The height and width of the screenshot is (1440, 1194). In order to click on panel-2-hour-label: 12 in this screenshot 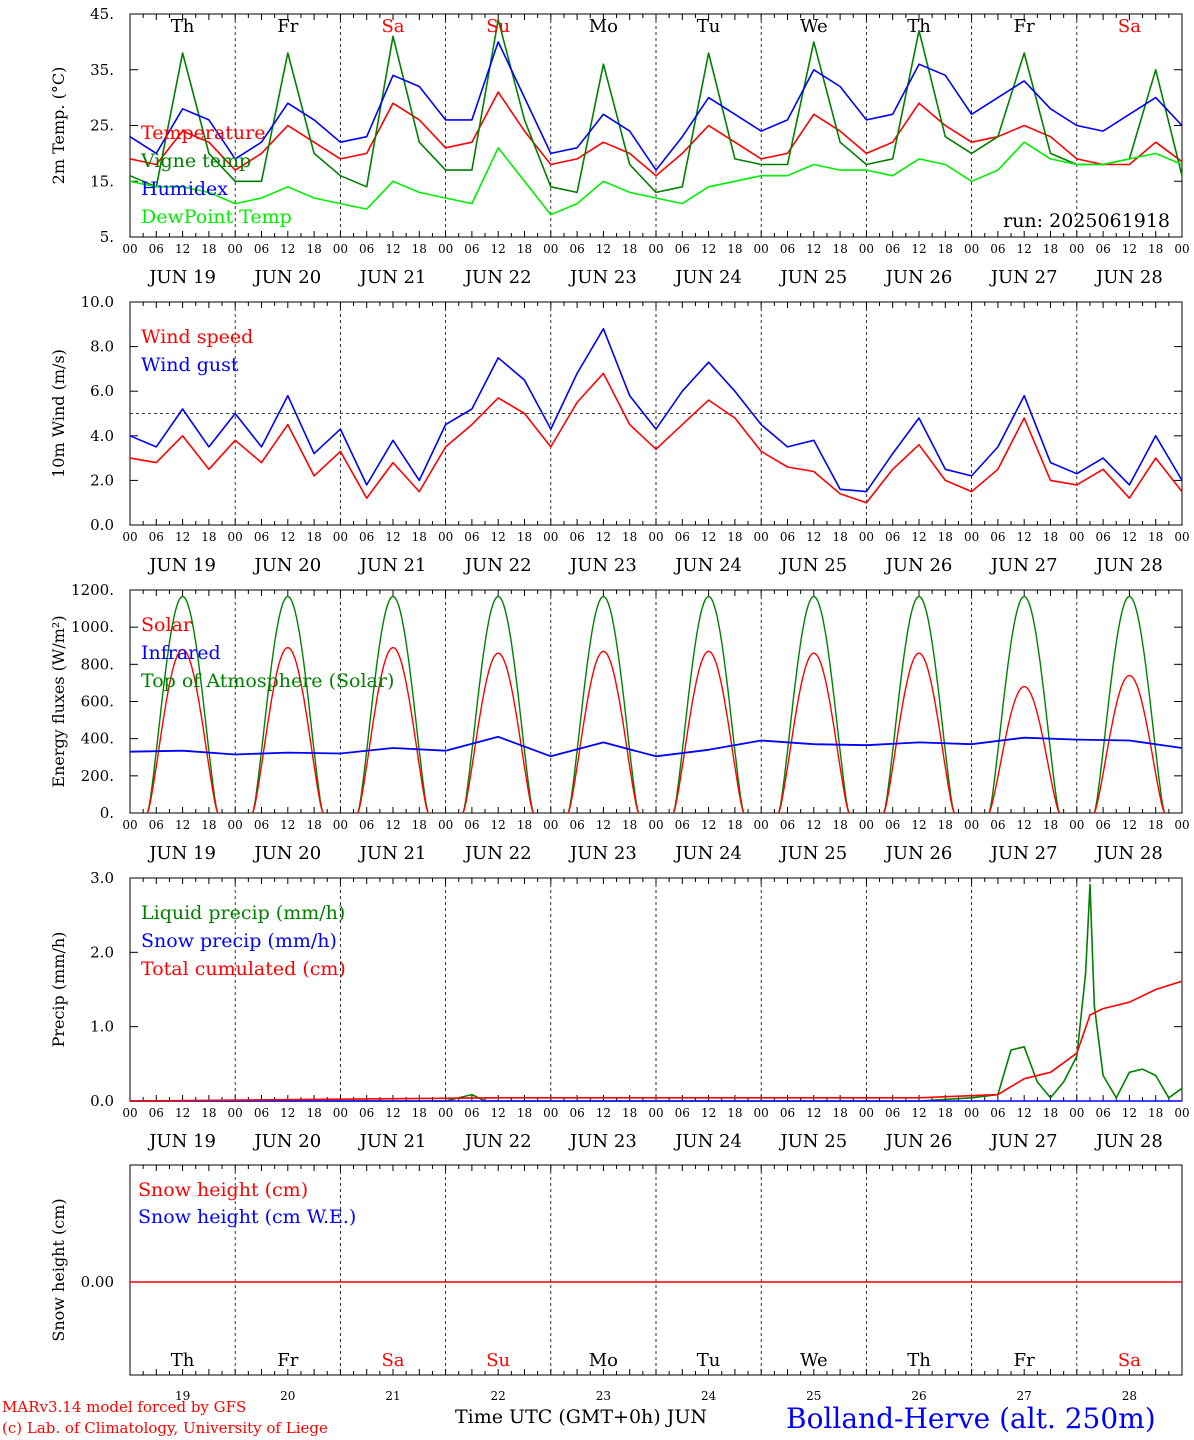, I will do `click(1024, 825)`.